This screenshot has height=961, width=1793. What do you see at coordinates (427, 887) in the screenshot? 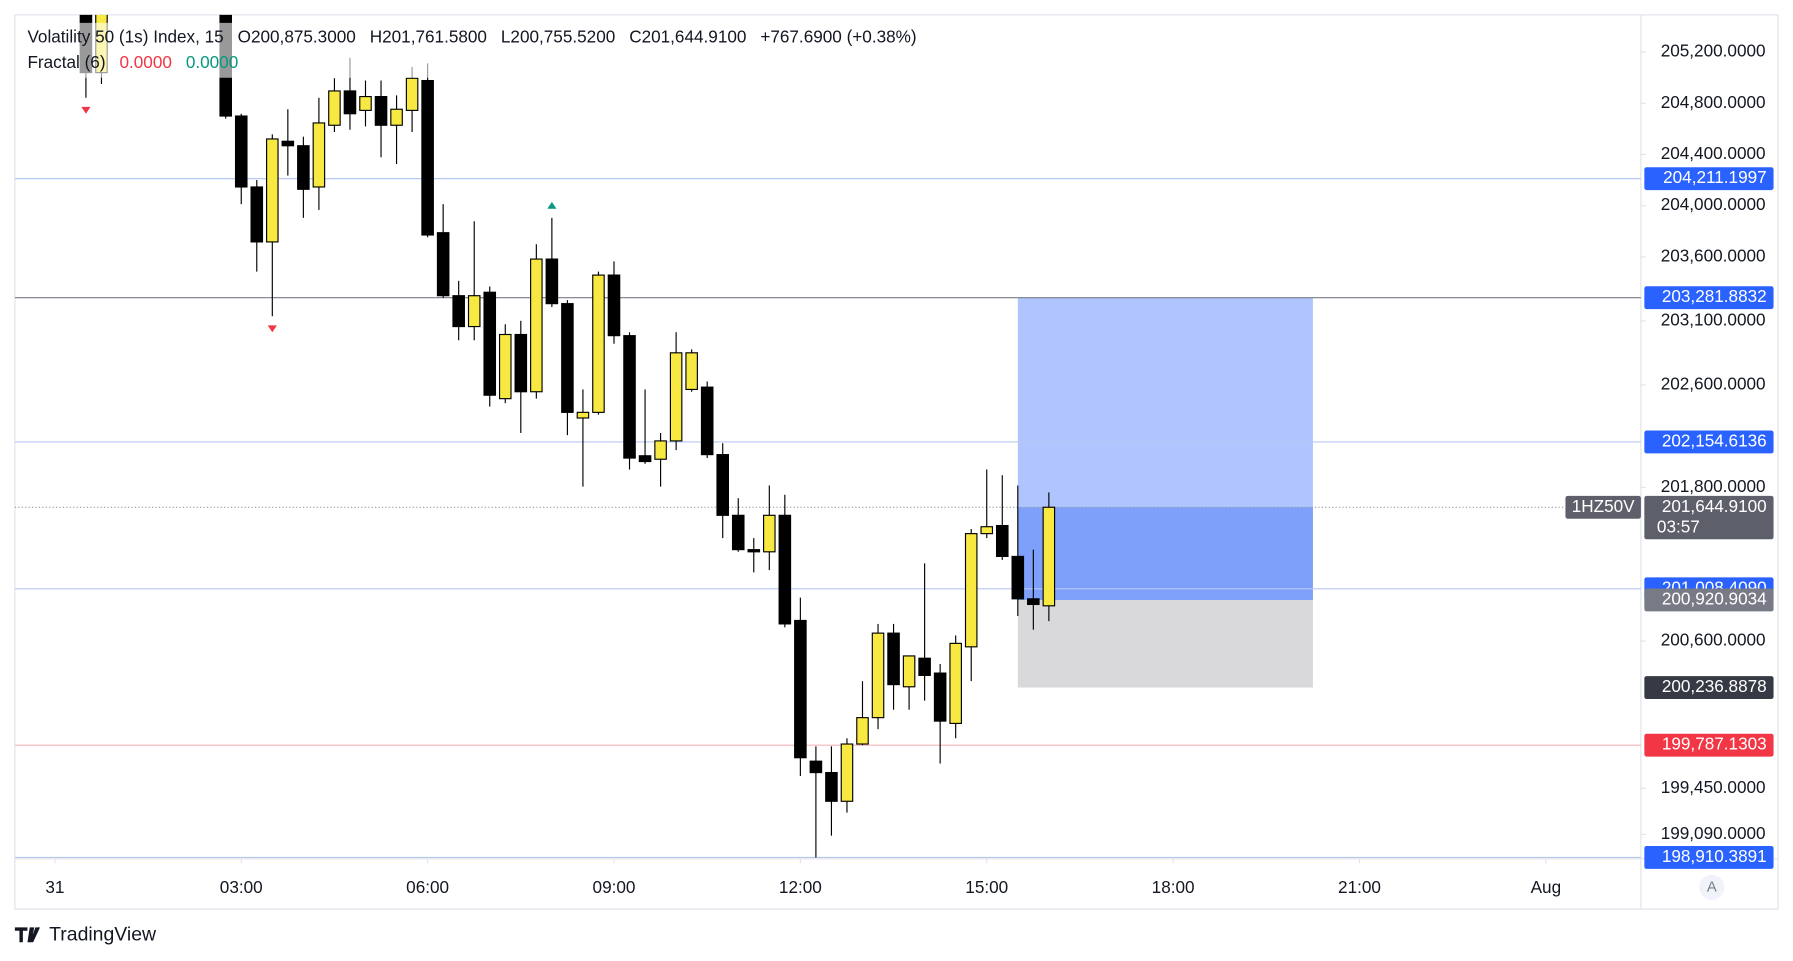
I see `x-tick-label: 06:00` at bounding box center [427, 887].